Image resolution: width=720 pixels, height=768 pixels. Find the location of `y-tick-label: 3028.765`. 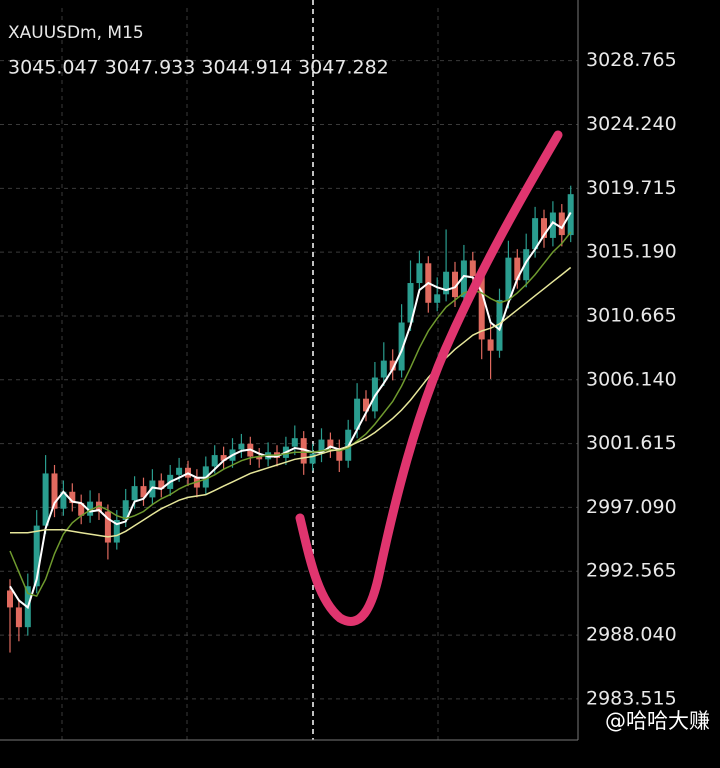

y-tick-label: 3028.765 is located at coordinates (631, 60).